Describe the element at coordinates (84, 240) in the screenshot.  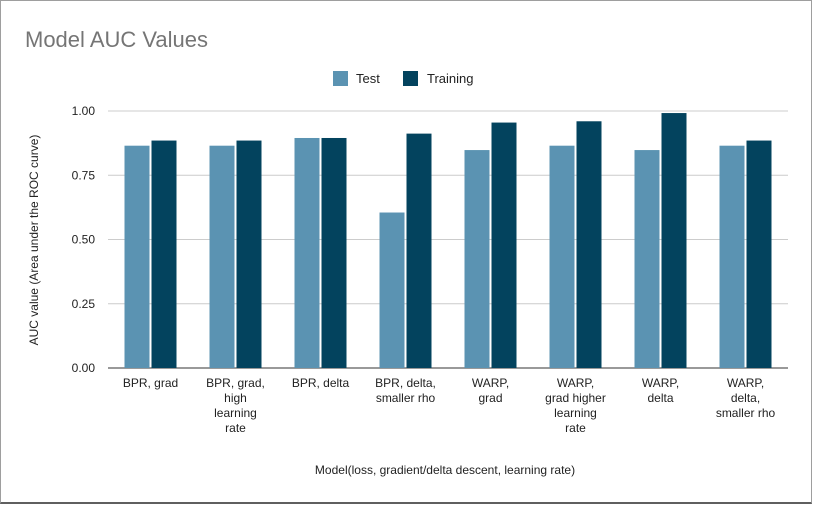
I see `y-tick-label: 0.50` at that location.